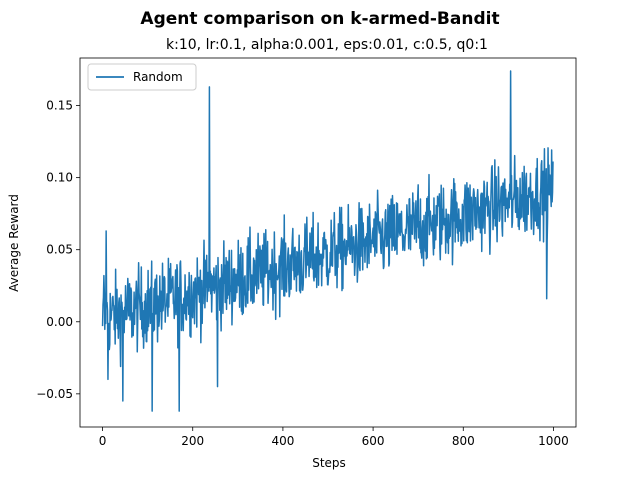 Image resolution: width=640 pixels, height=480 pixels. Describe the element at coordinates (59, 106) in the screenshot. I see `y-tick-label: 0.15` at that location.